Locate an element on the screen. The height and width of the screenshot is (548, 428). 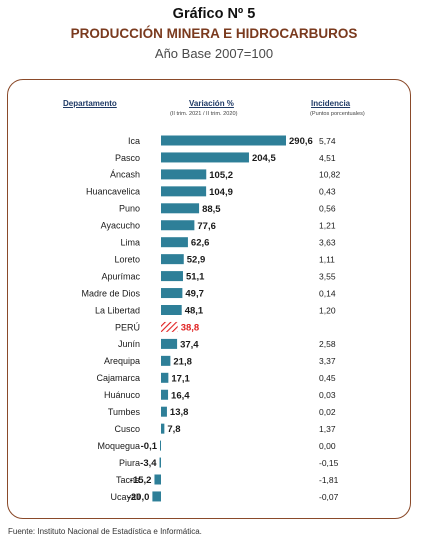
incidence-value: 1,20 is located at coordinates (327, 310).